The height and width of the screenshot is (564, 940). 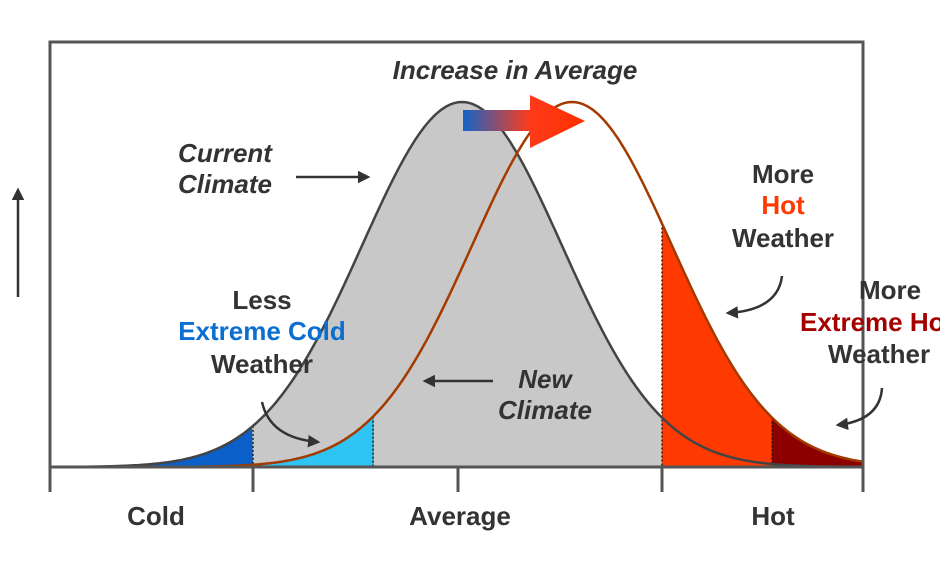 What do you see at coordinates (515, 70) in the screenshot?
I see `increase-label: Increase in Average` at bounding box center [515, 70].